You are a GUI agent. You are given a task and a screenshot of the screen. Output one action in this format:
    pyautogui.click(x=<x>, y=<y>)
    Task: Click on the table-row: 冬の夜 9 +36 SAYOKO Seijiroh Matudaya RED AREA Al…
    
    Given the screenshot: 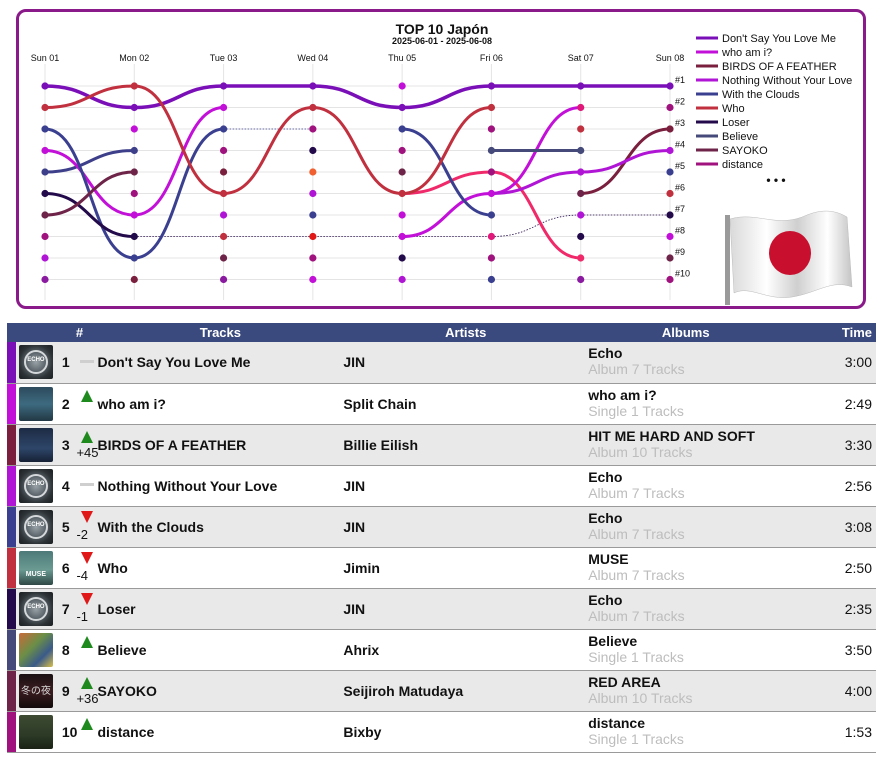 What is the action you would take?
    pyautogui.click(x=441, y=691)
    